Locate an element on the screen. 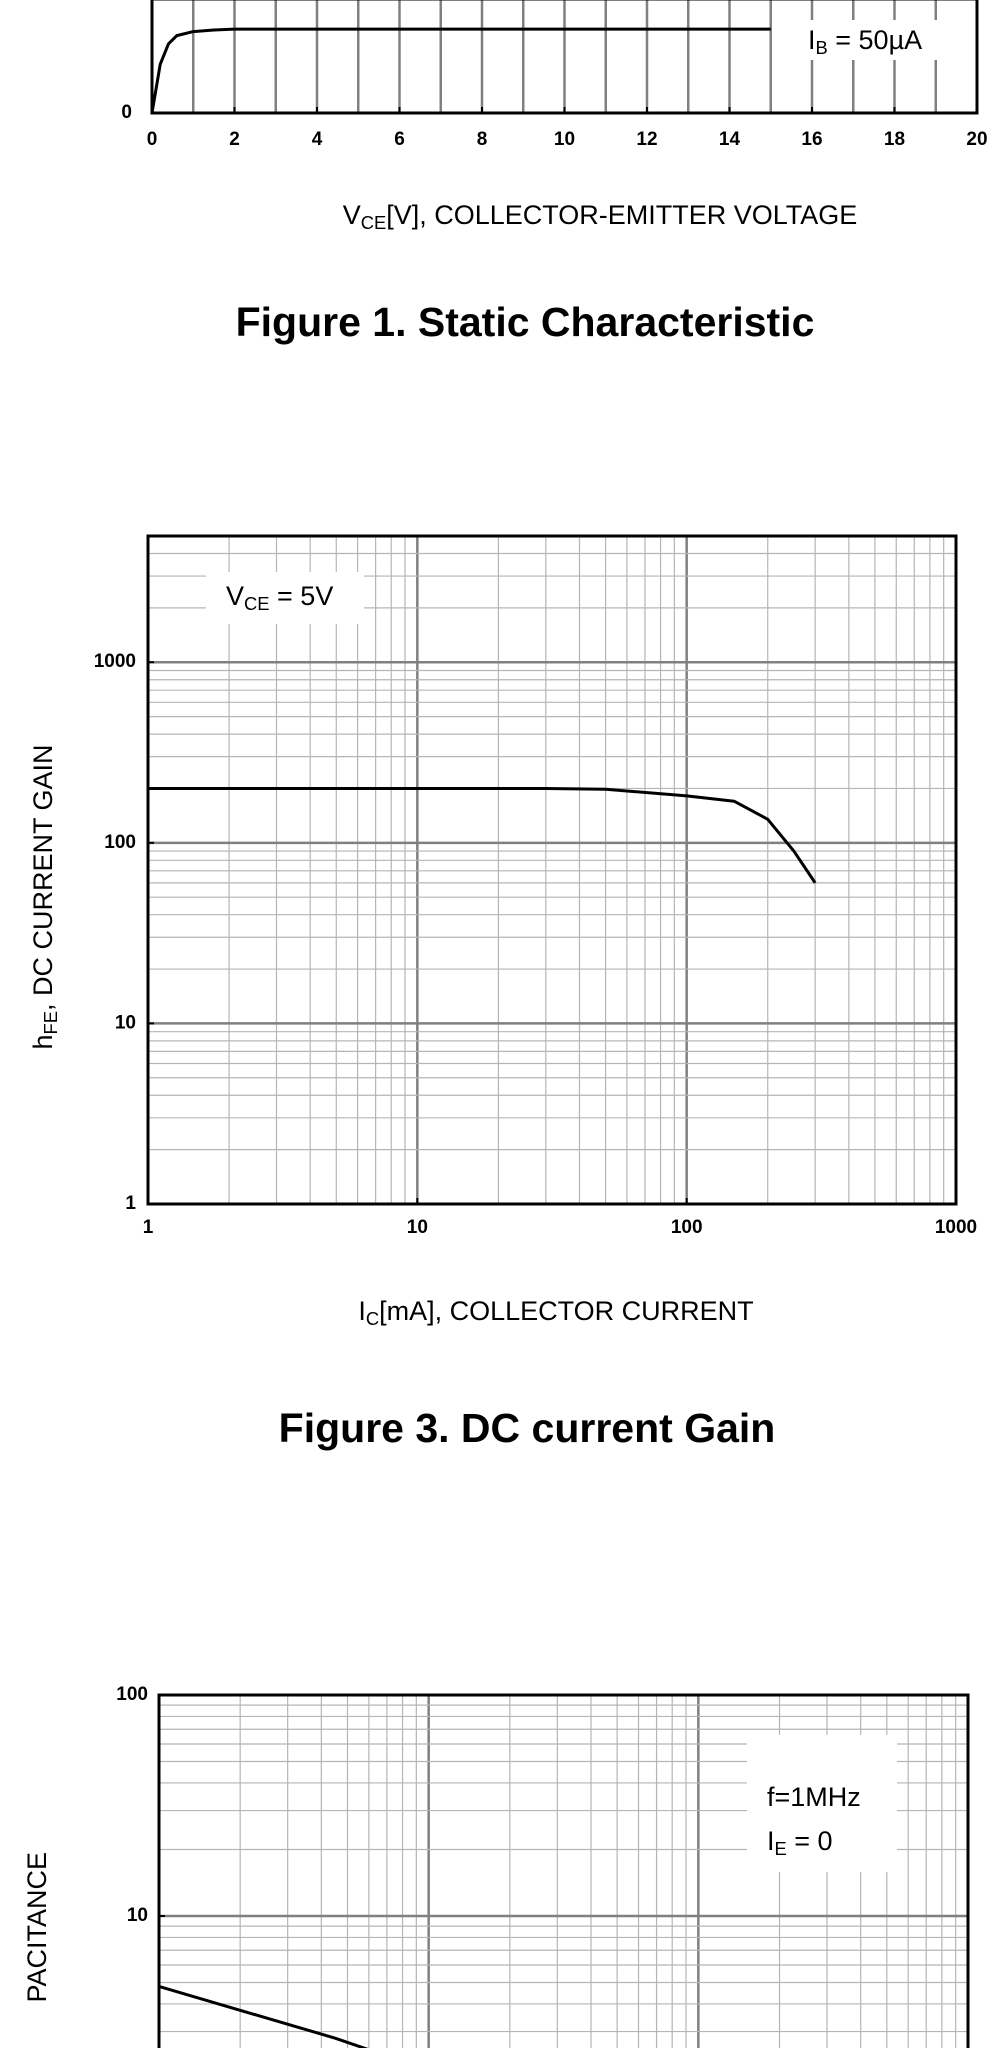 The width and height of the screenshot is (1006, 2048). subscript: E is located at coordinates (781, 1848).